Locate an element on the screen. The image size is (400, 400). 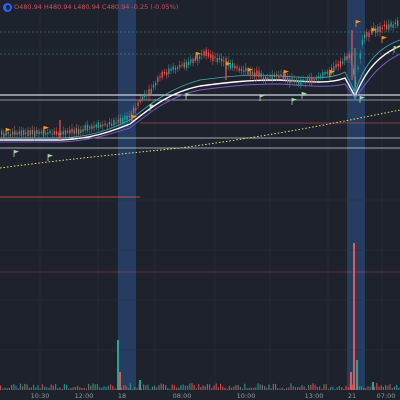
time-tick-label: 21 is located at coordinates (352, 396).